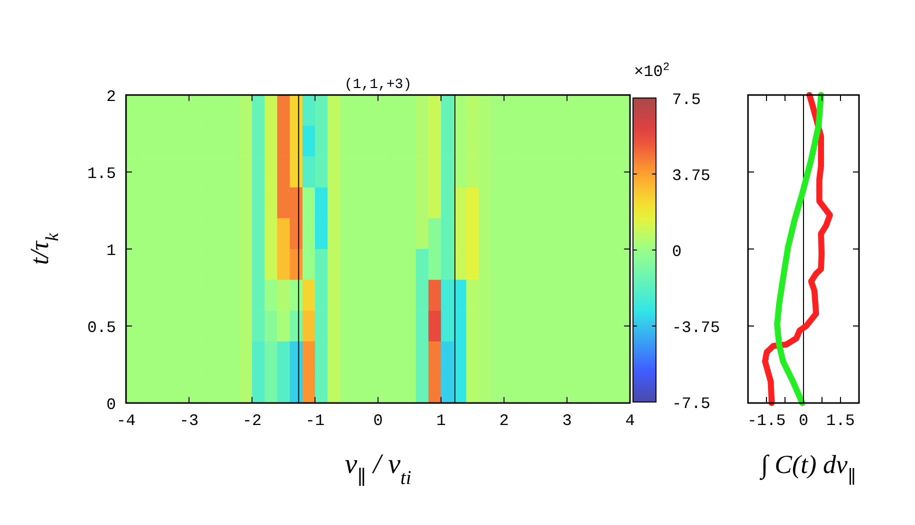  What do you see at coordinates (189, 421) in the screenshot?
I see `x-tick-label: -3` at bounding box center [189, 421].